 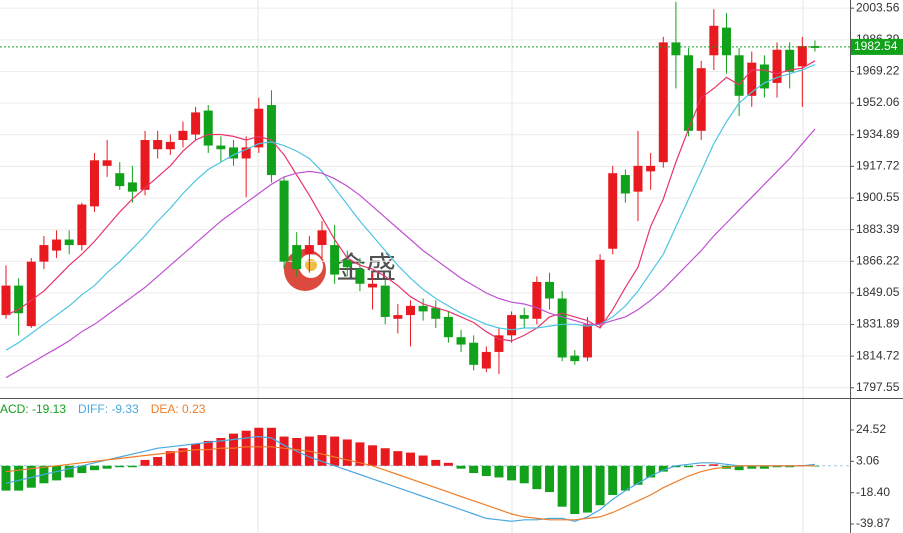 What do you see at coordinates (878, 355) in the screenshot?
I see `y-tick-label: 1814.72` at bounding box center [878, 355].